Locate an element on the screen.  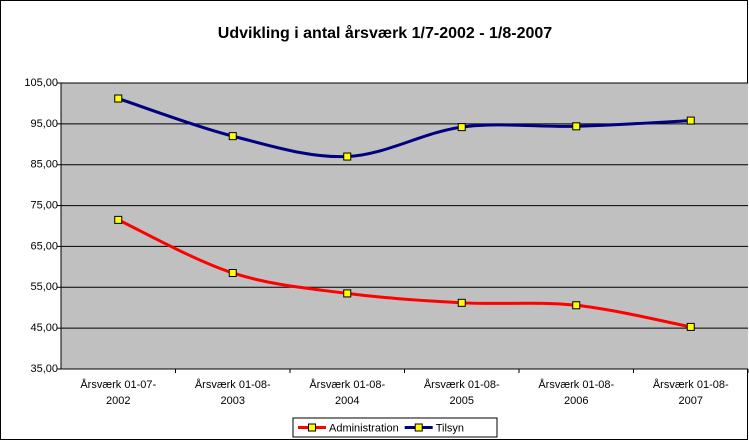
legend-label: Tilsyn is located at coordinates (450, 428).